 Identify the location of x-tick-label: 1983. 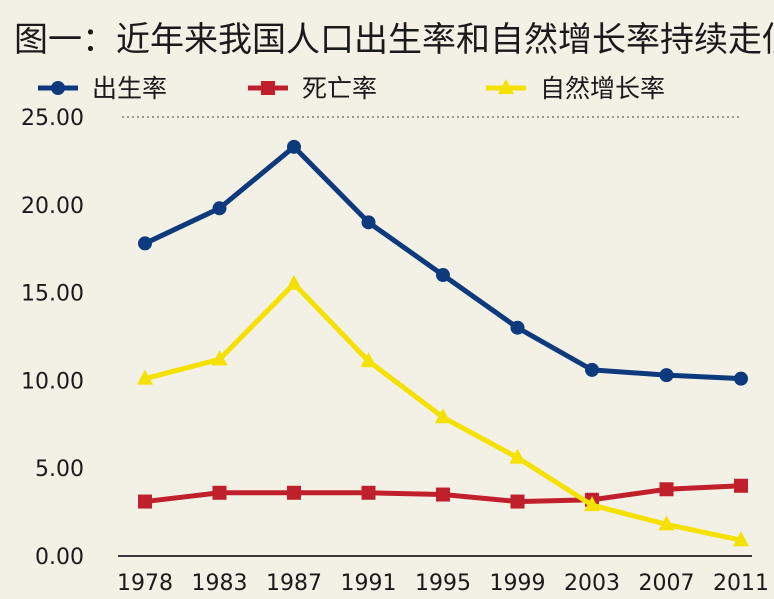
(220, 583).